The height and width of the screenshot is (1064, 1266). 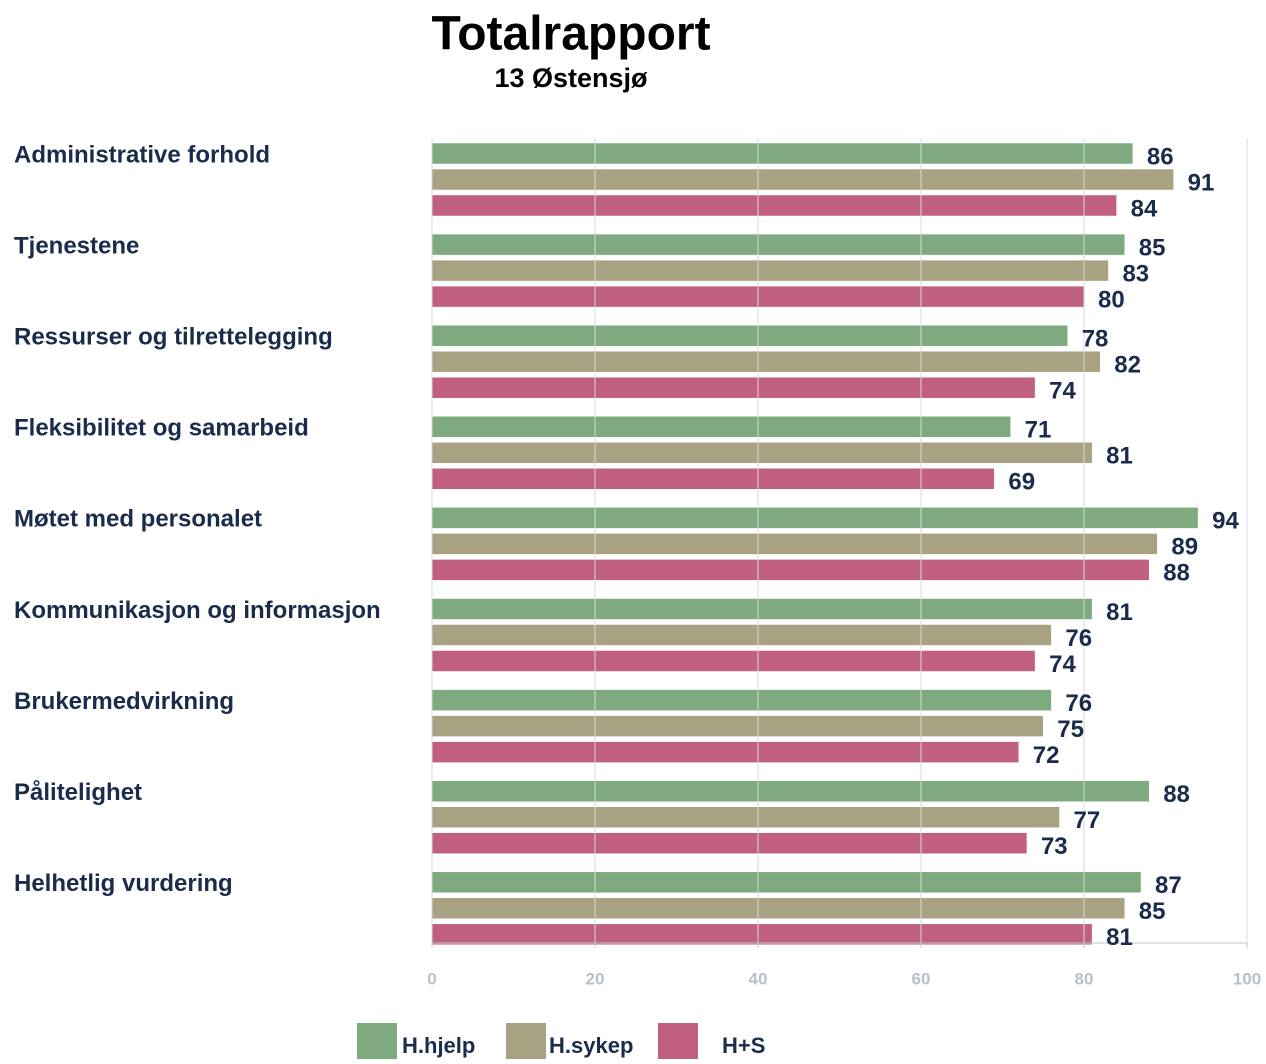 I want to click on value-label: 69, so click(x=1021, y=482).